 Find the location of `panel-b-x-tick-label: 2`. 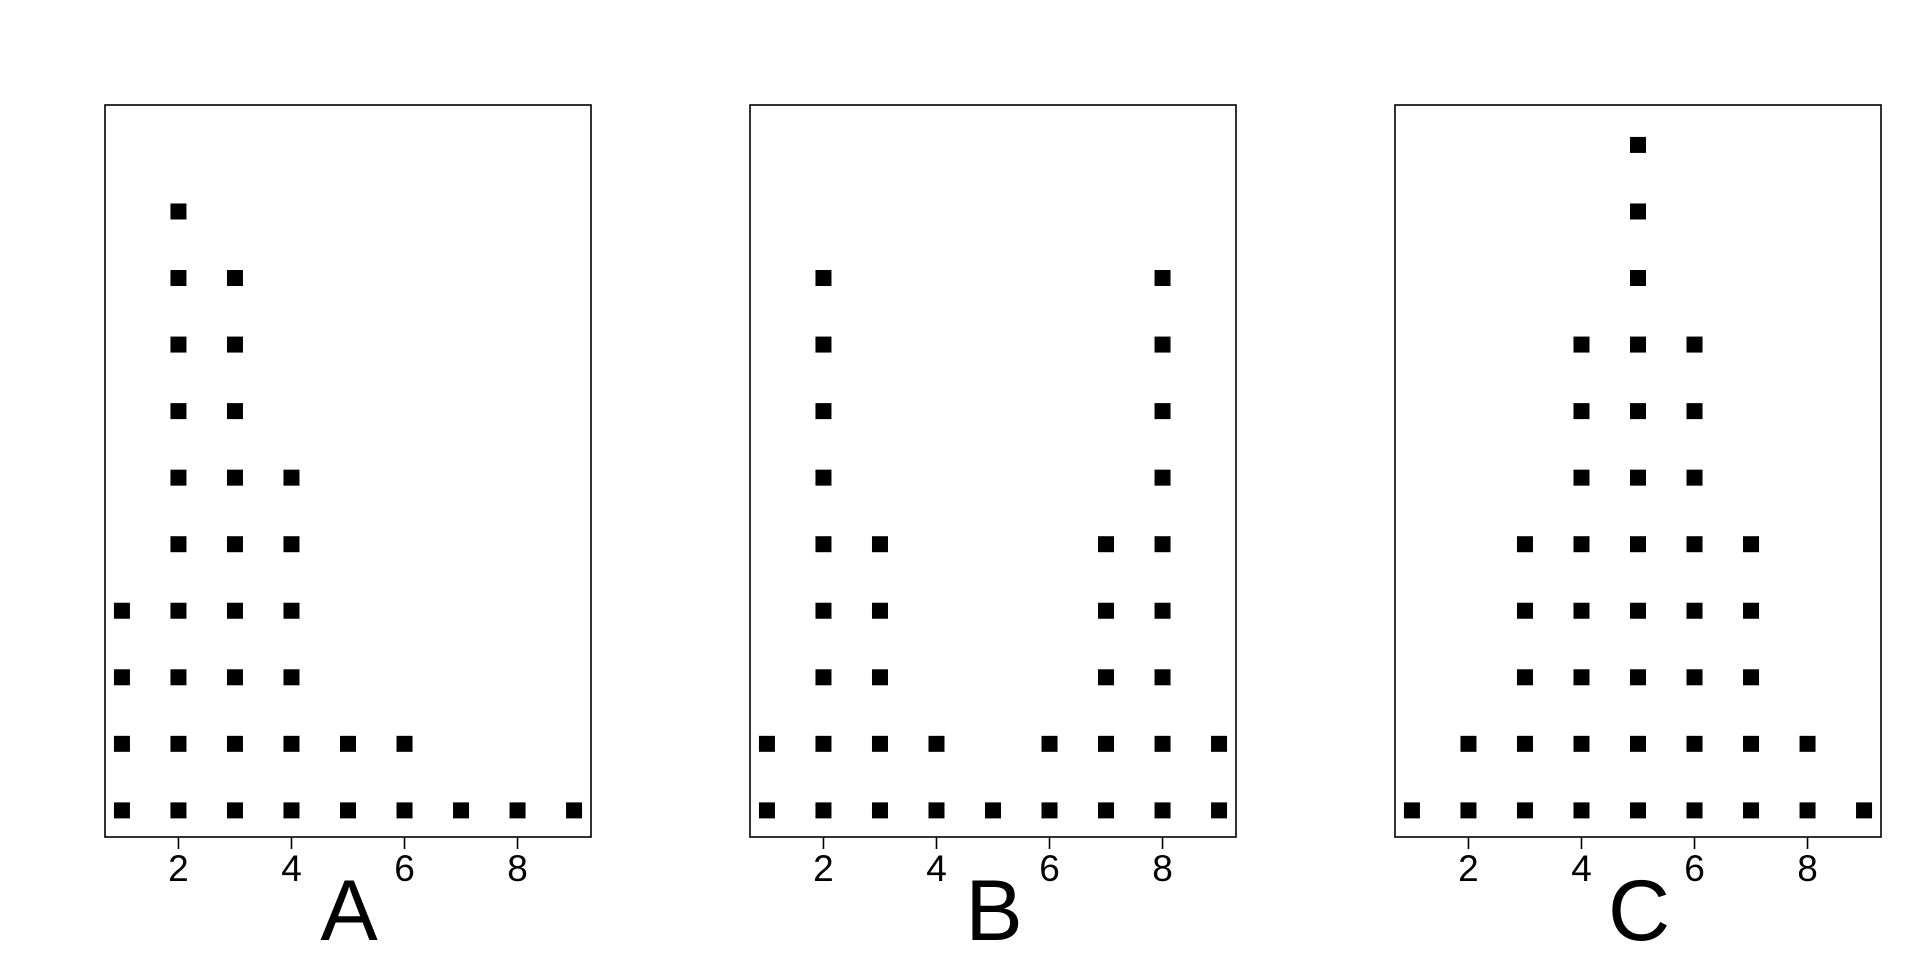

panel-b-x-tick-label: 2 is located at coordinates (823, 868).